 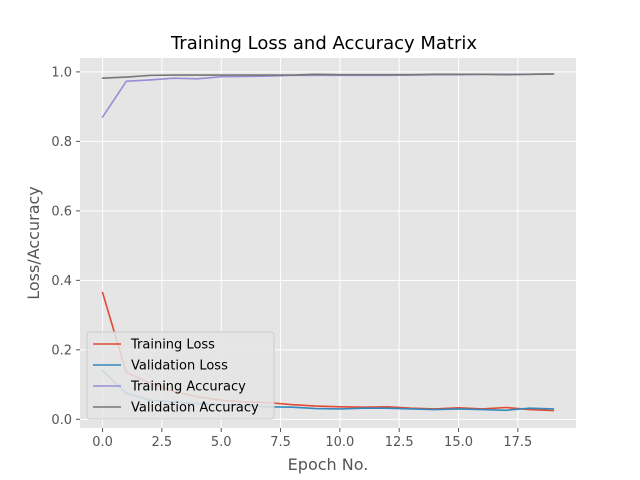 I want to click on x-tick-label: 0.0, so click(x=102, y=442).